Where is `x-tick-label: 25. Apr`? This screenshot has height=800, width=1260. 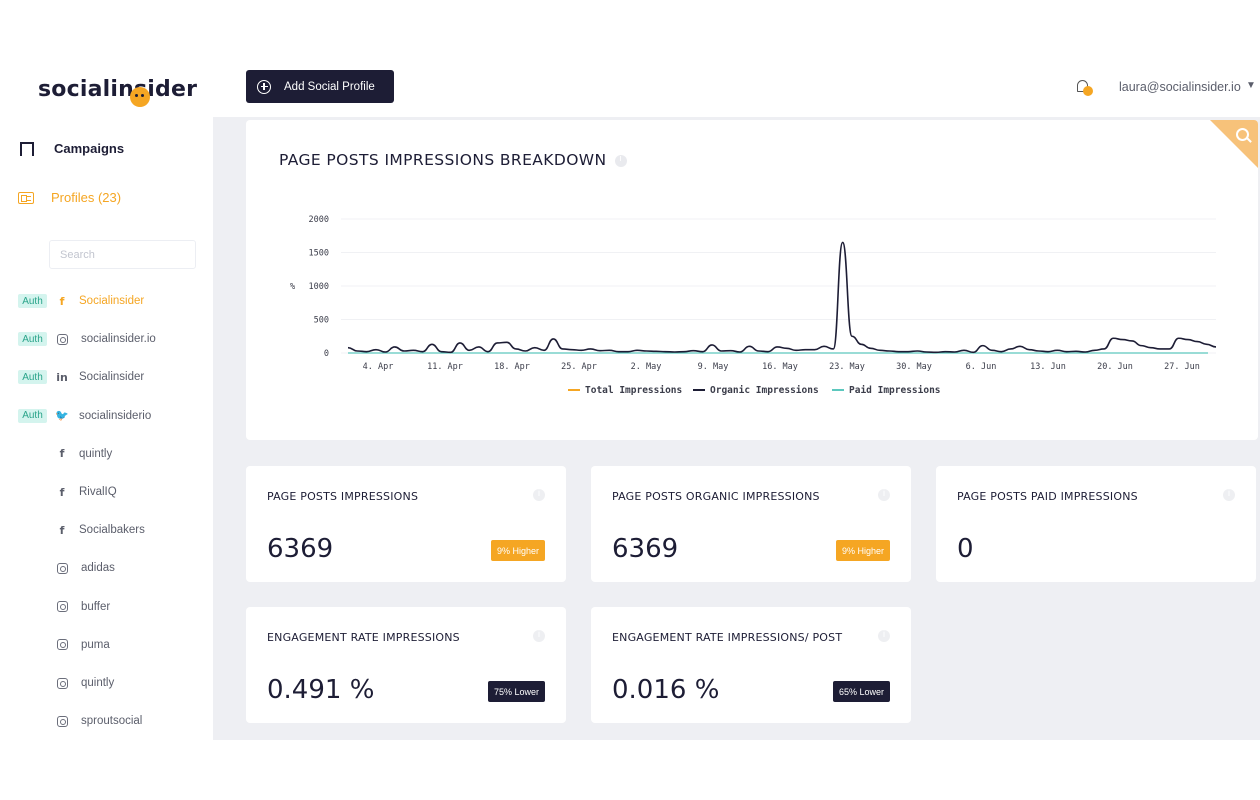 x-tick-label: 25. Apr is located at coordinates (579, 367).